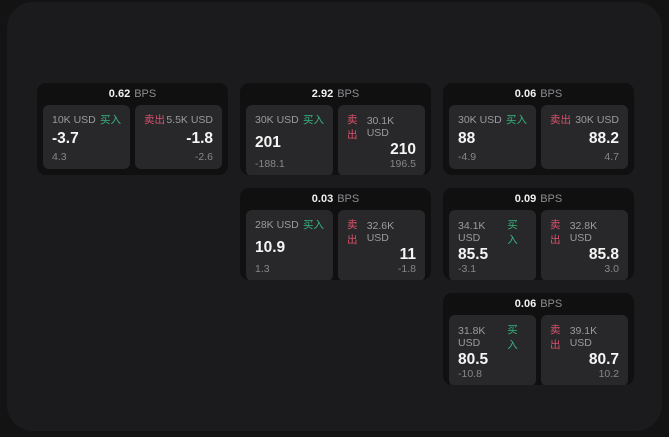 The image size is (669, 437). I want to click on sell-amount-label: 39.1K USD, so click(583, 337).